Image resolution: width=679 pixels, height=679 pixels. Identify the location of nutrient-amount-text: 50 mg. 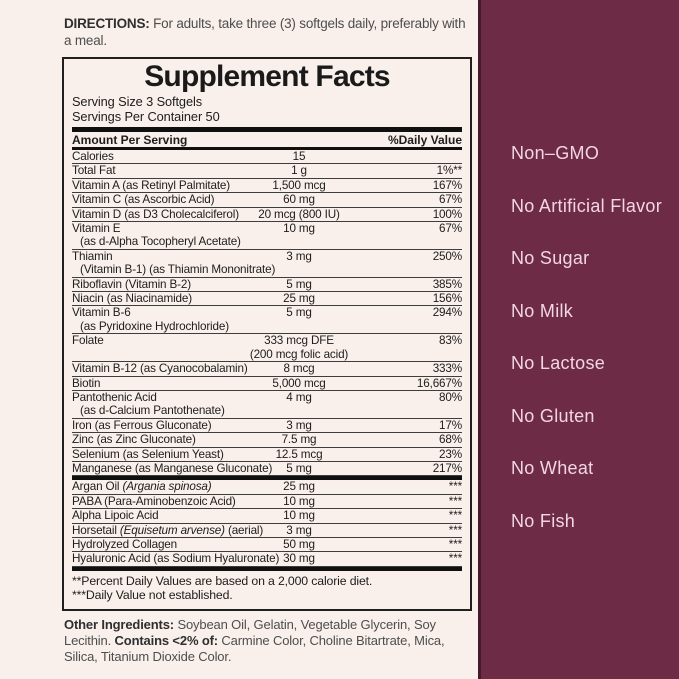
(299, 544).